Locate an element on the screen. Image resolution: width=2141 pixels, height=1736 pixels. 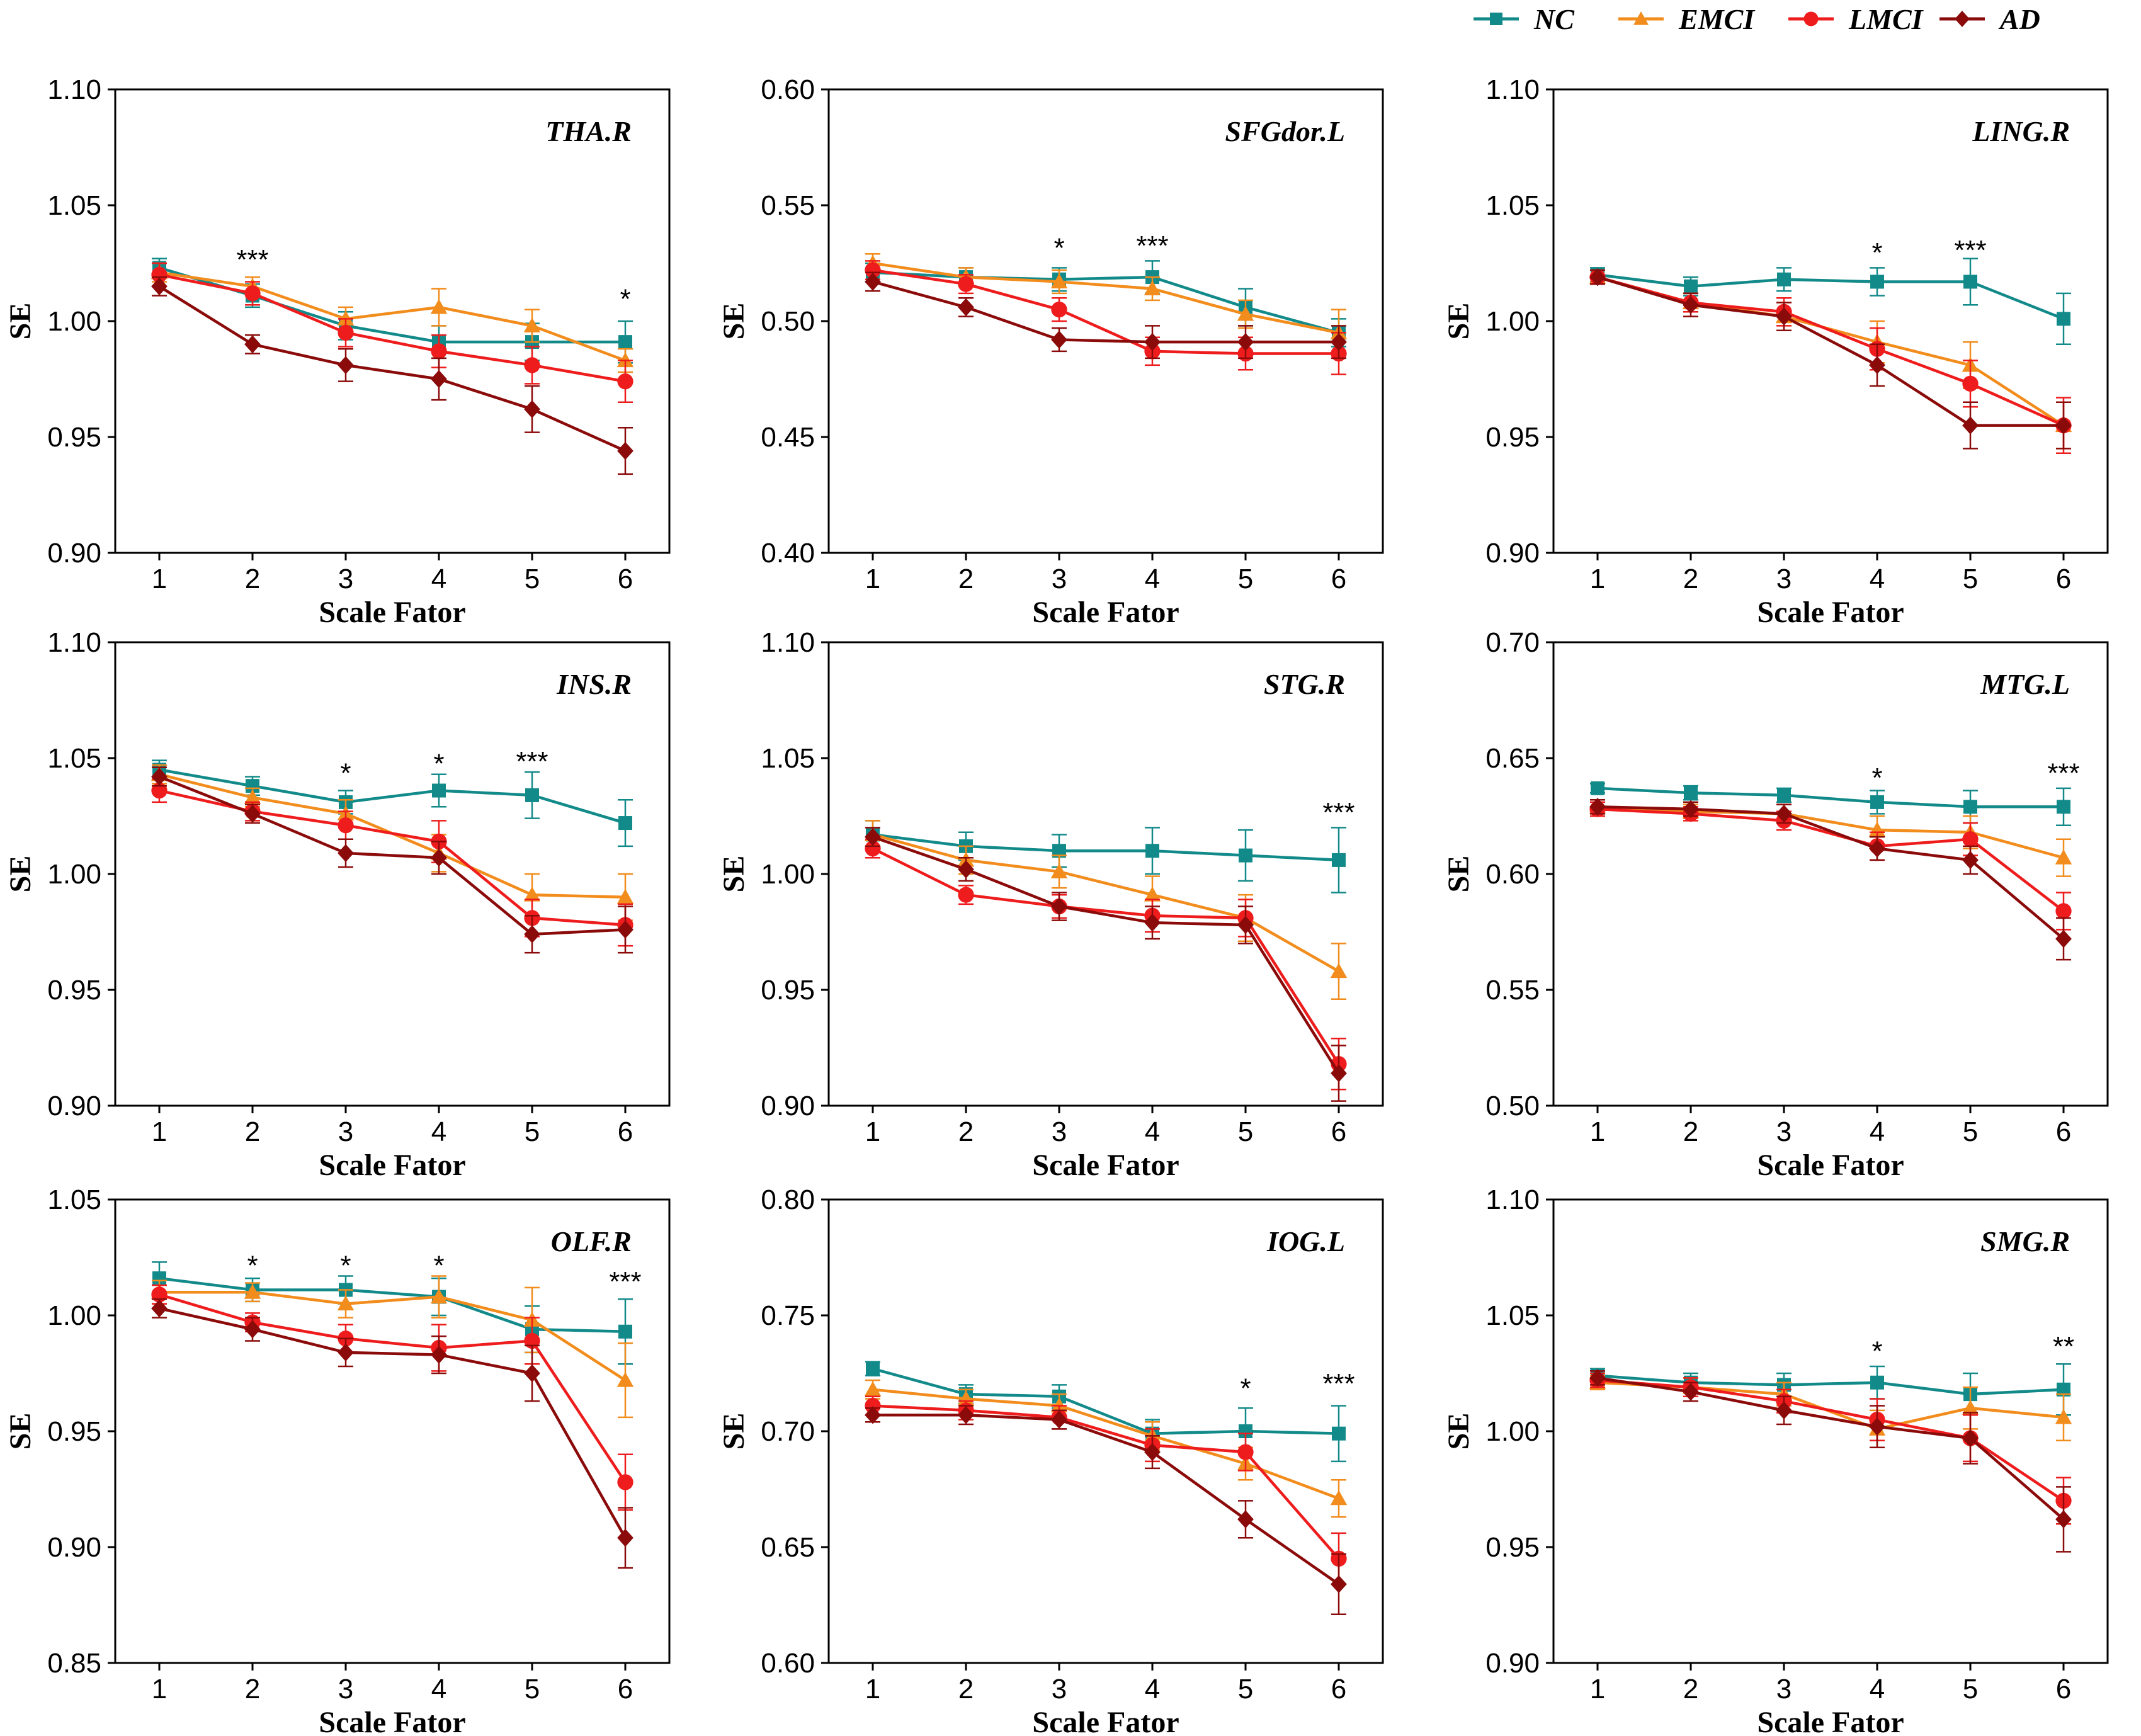
x-tick-label: 5 is located at coordinates (1970, 1131).